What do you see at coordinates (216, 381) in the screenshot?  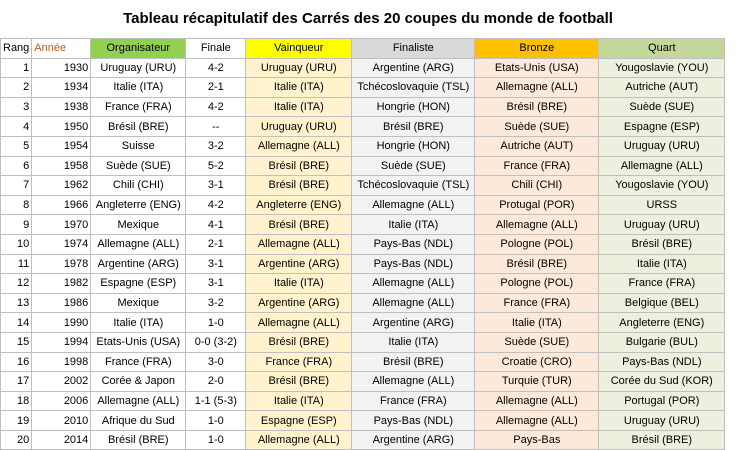 I see `cell-finale: 2-0` at bounding box center [216, 381].